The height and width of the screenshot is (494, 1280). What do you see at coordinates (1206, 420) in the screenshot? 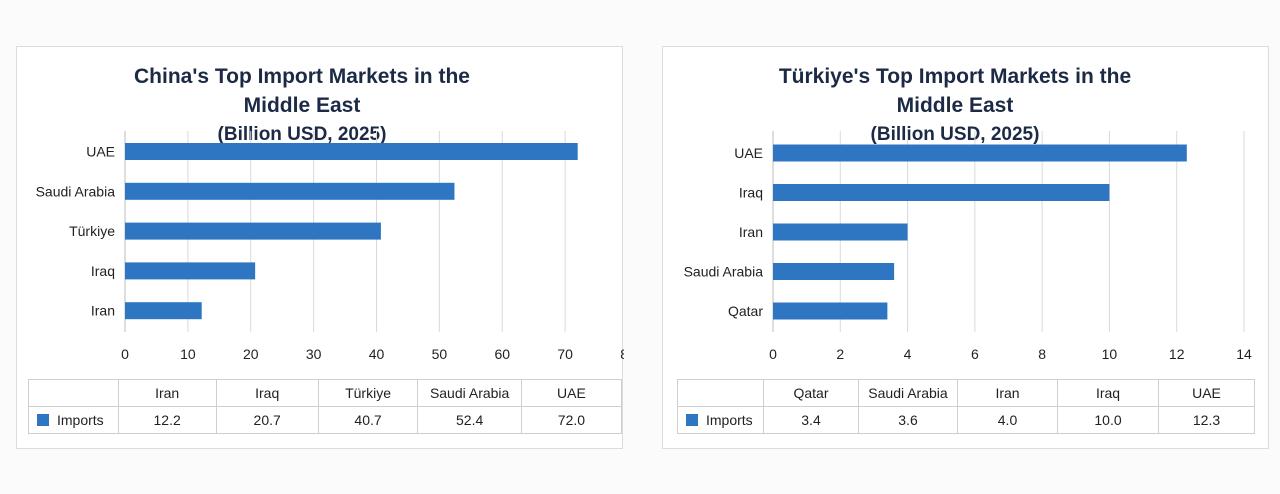
I see `data-table-value-cell: 12.3` at bounding box center [1206, 420].